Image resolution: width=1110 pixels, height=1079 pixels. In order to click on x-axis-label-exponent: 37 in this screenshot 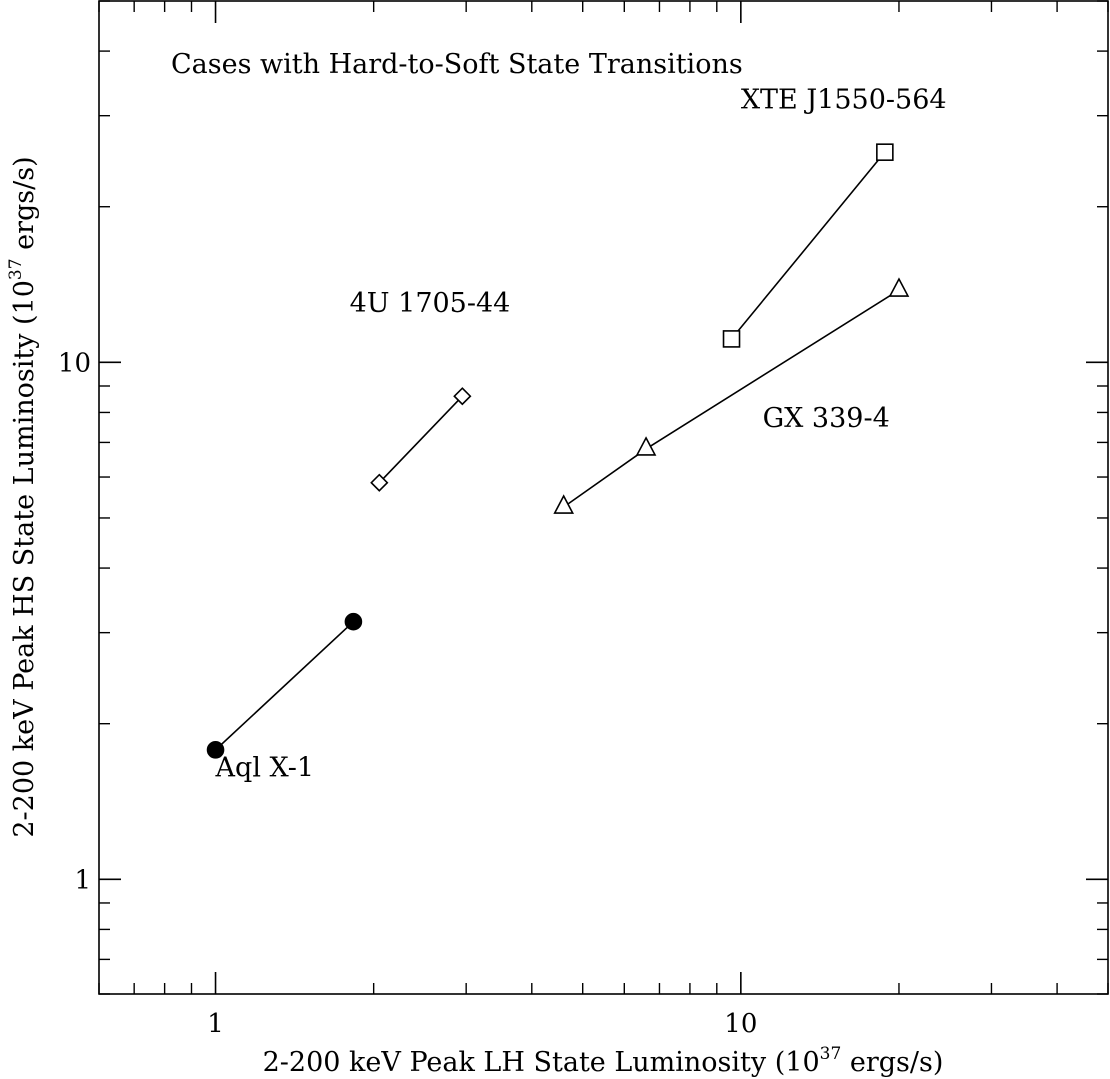, I will do `click(831, 1054)`.